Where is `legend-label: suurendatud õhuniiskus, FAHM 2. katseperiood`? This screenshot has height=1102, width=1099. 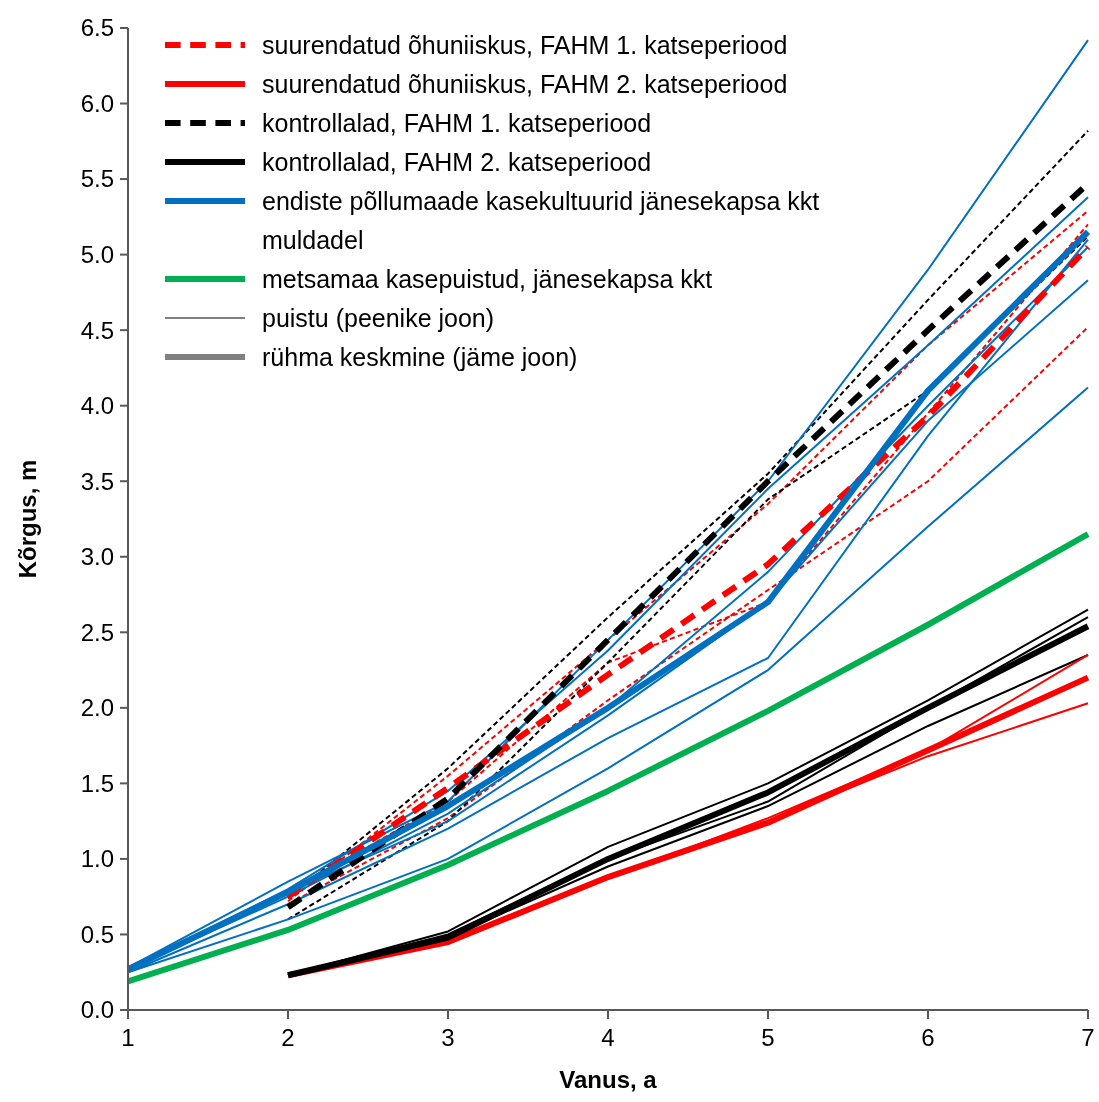 legend-label: suurendatud õhuniiskus, FAHM 2. katseperiood is located at coordinates (525, 83).